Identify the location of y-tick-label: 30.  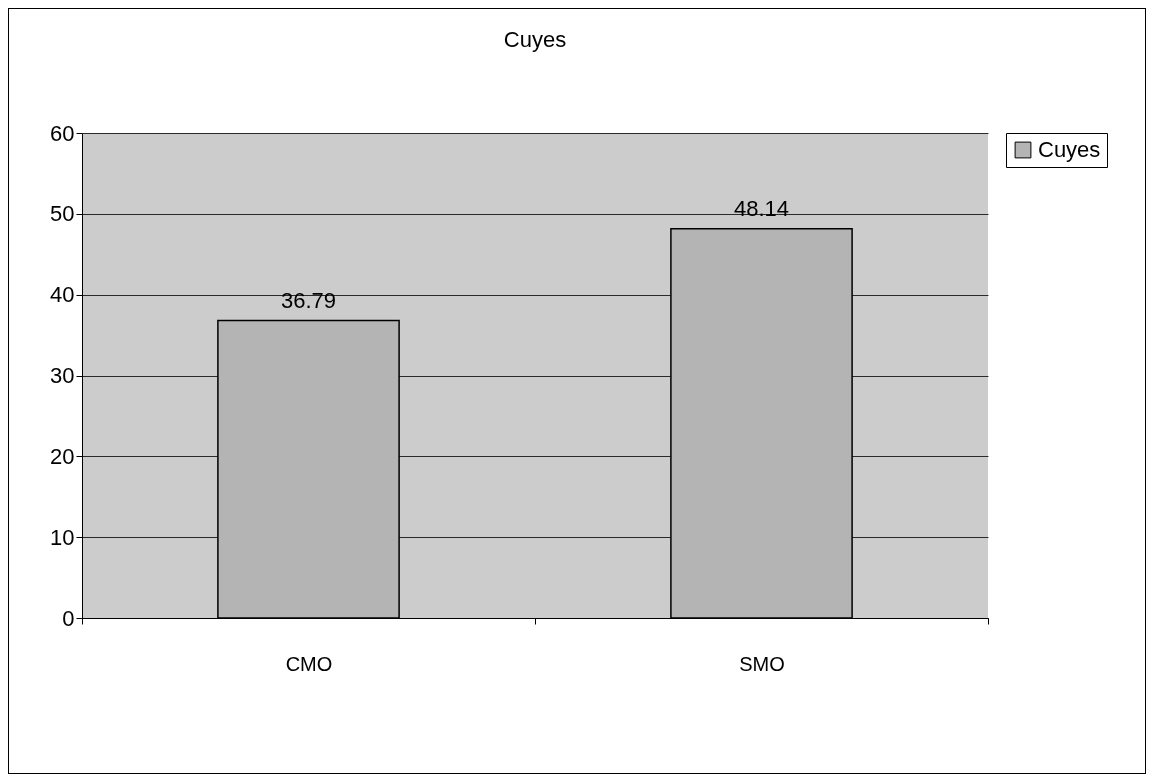
(62, 375).